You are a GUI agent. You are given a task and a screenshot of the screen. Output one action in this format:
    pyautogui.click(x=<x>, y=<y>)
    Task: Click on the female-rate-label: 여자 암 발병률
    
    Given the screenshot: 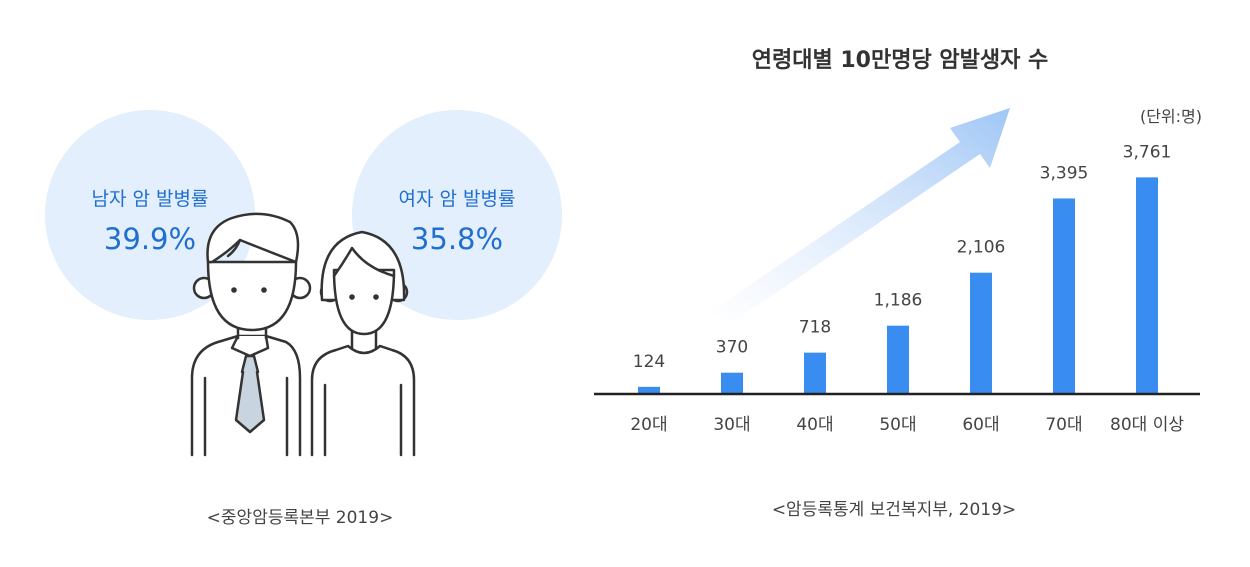 What is the action you would take?
    pyautogui.click(x=457, y=199)
    